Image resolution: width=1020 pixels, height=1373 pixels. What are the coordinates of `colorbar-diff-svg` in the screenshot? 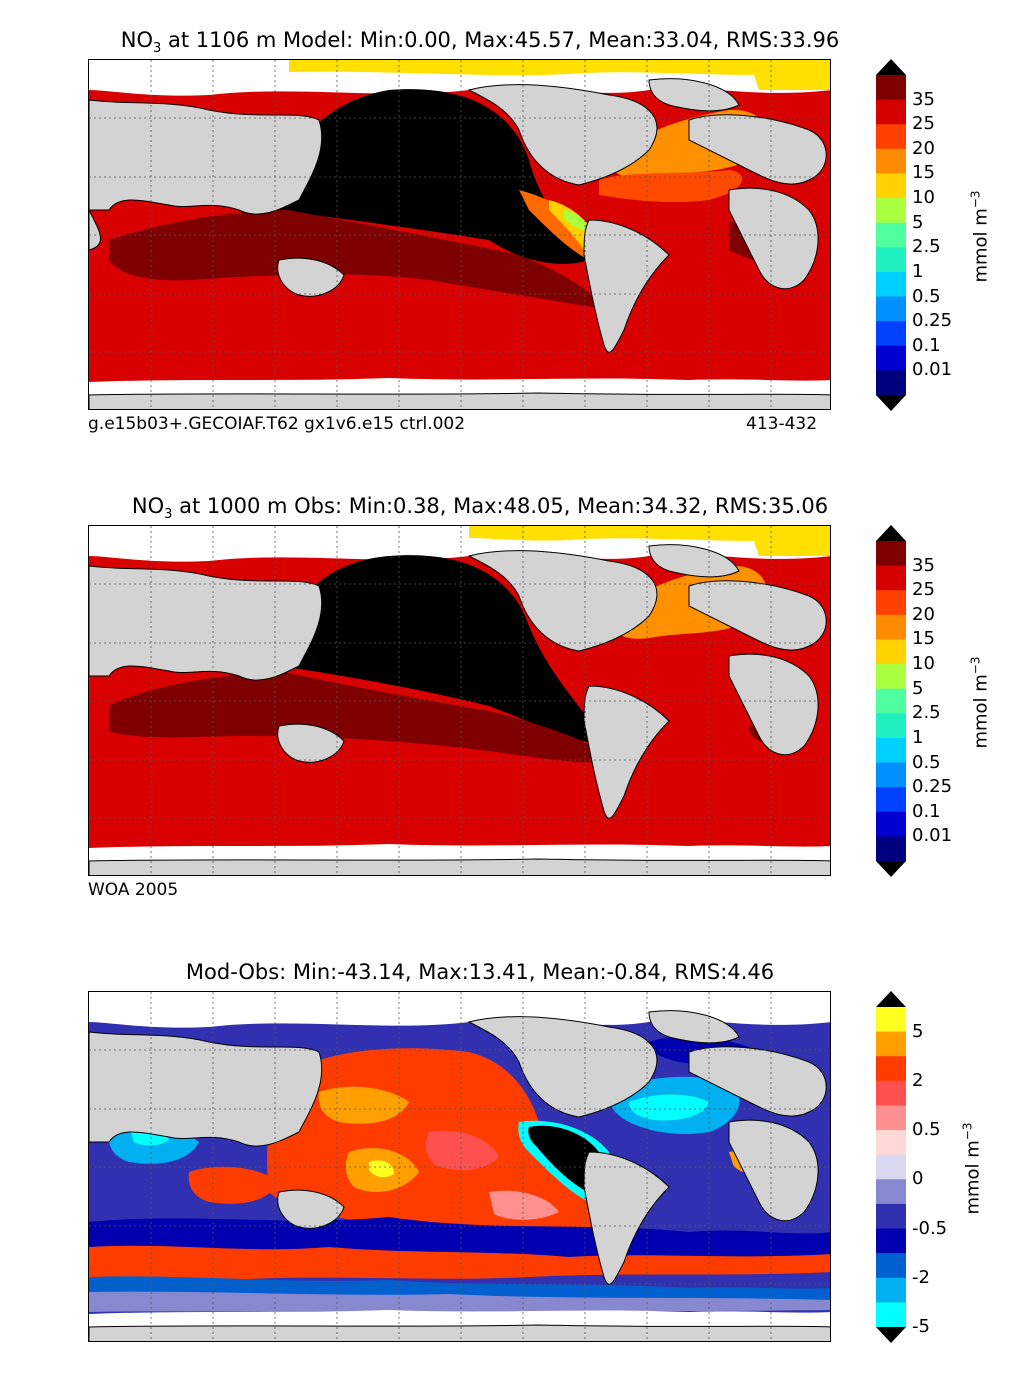 It's located at (891, 1167).